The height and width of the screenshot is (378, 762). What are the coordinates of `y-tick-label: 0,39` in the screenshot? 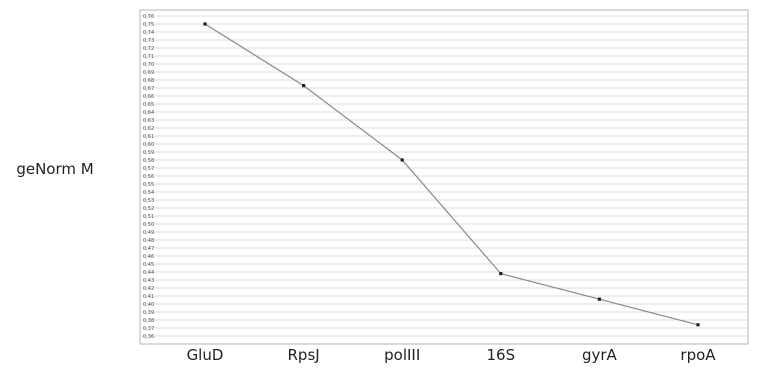 It's located at (148, 313).